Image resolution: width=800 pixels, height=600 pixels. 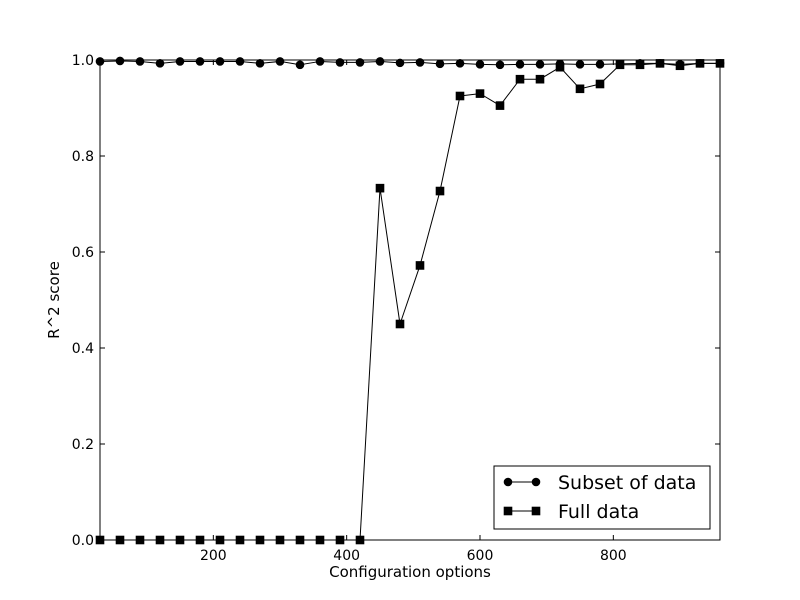 I want to click on legend-item-subset: Subset of data, so click(x=599, y=483).